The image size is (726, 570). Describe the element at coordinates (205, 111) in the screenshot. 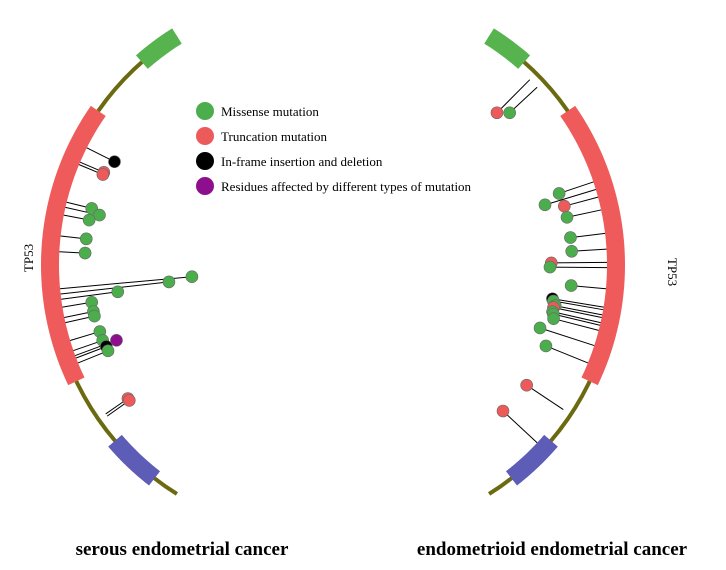

I see `legend-swatch-missense` at that location.